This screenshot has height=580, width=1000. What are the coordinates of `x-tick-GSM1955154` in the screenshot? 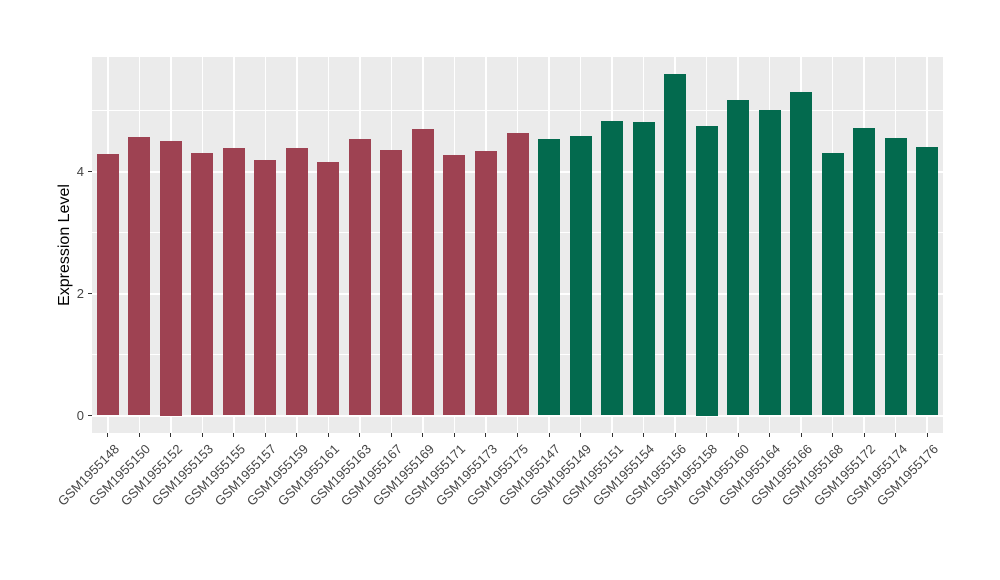 It's located at (644, 435).